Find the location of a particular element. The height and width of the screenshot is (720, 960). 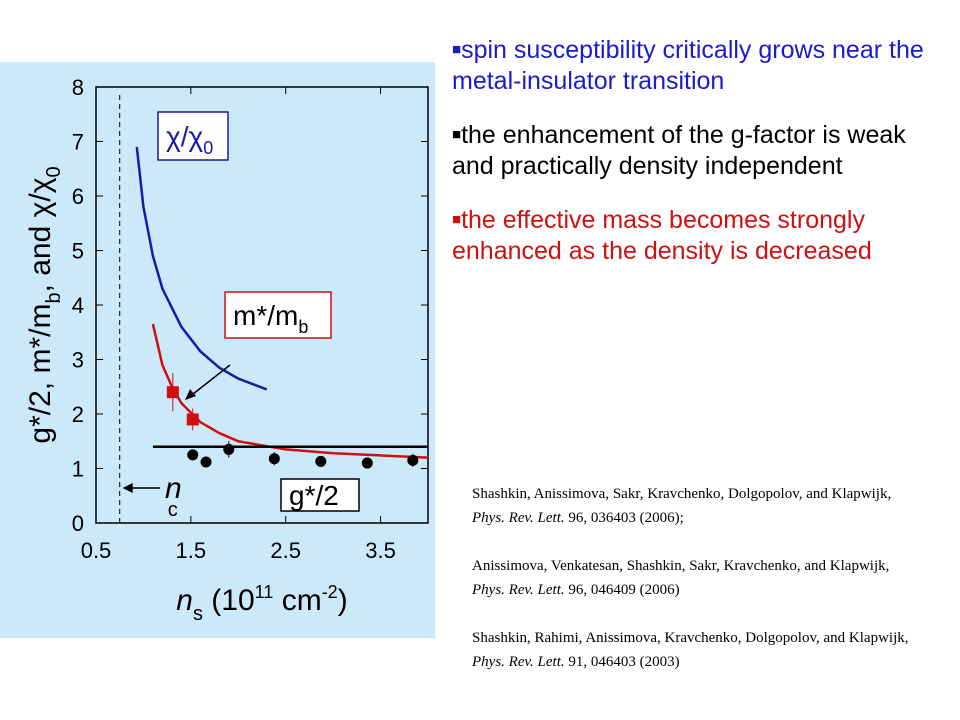

ref-rest: 96, 046409 (2006) is located at coordinates (622, 590).